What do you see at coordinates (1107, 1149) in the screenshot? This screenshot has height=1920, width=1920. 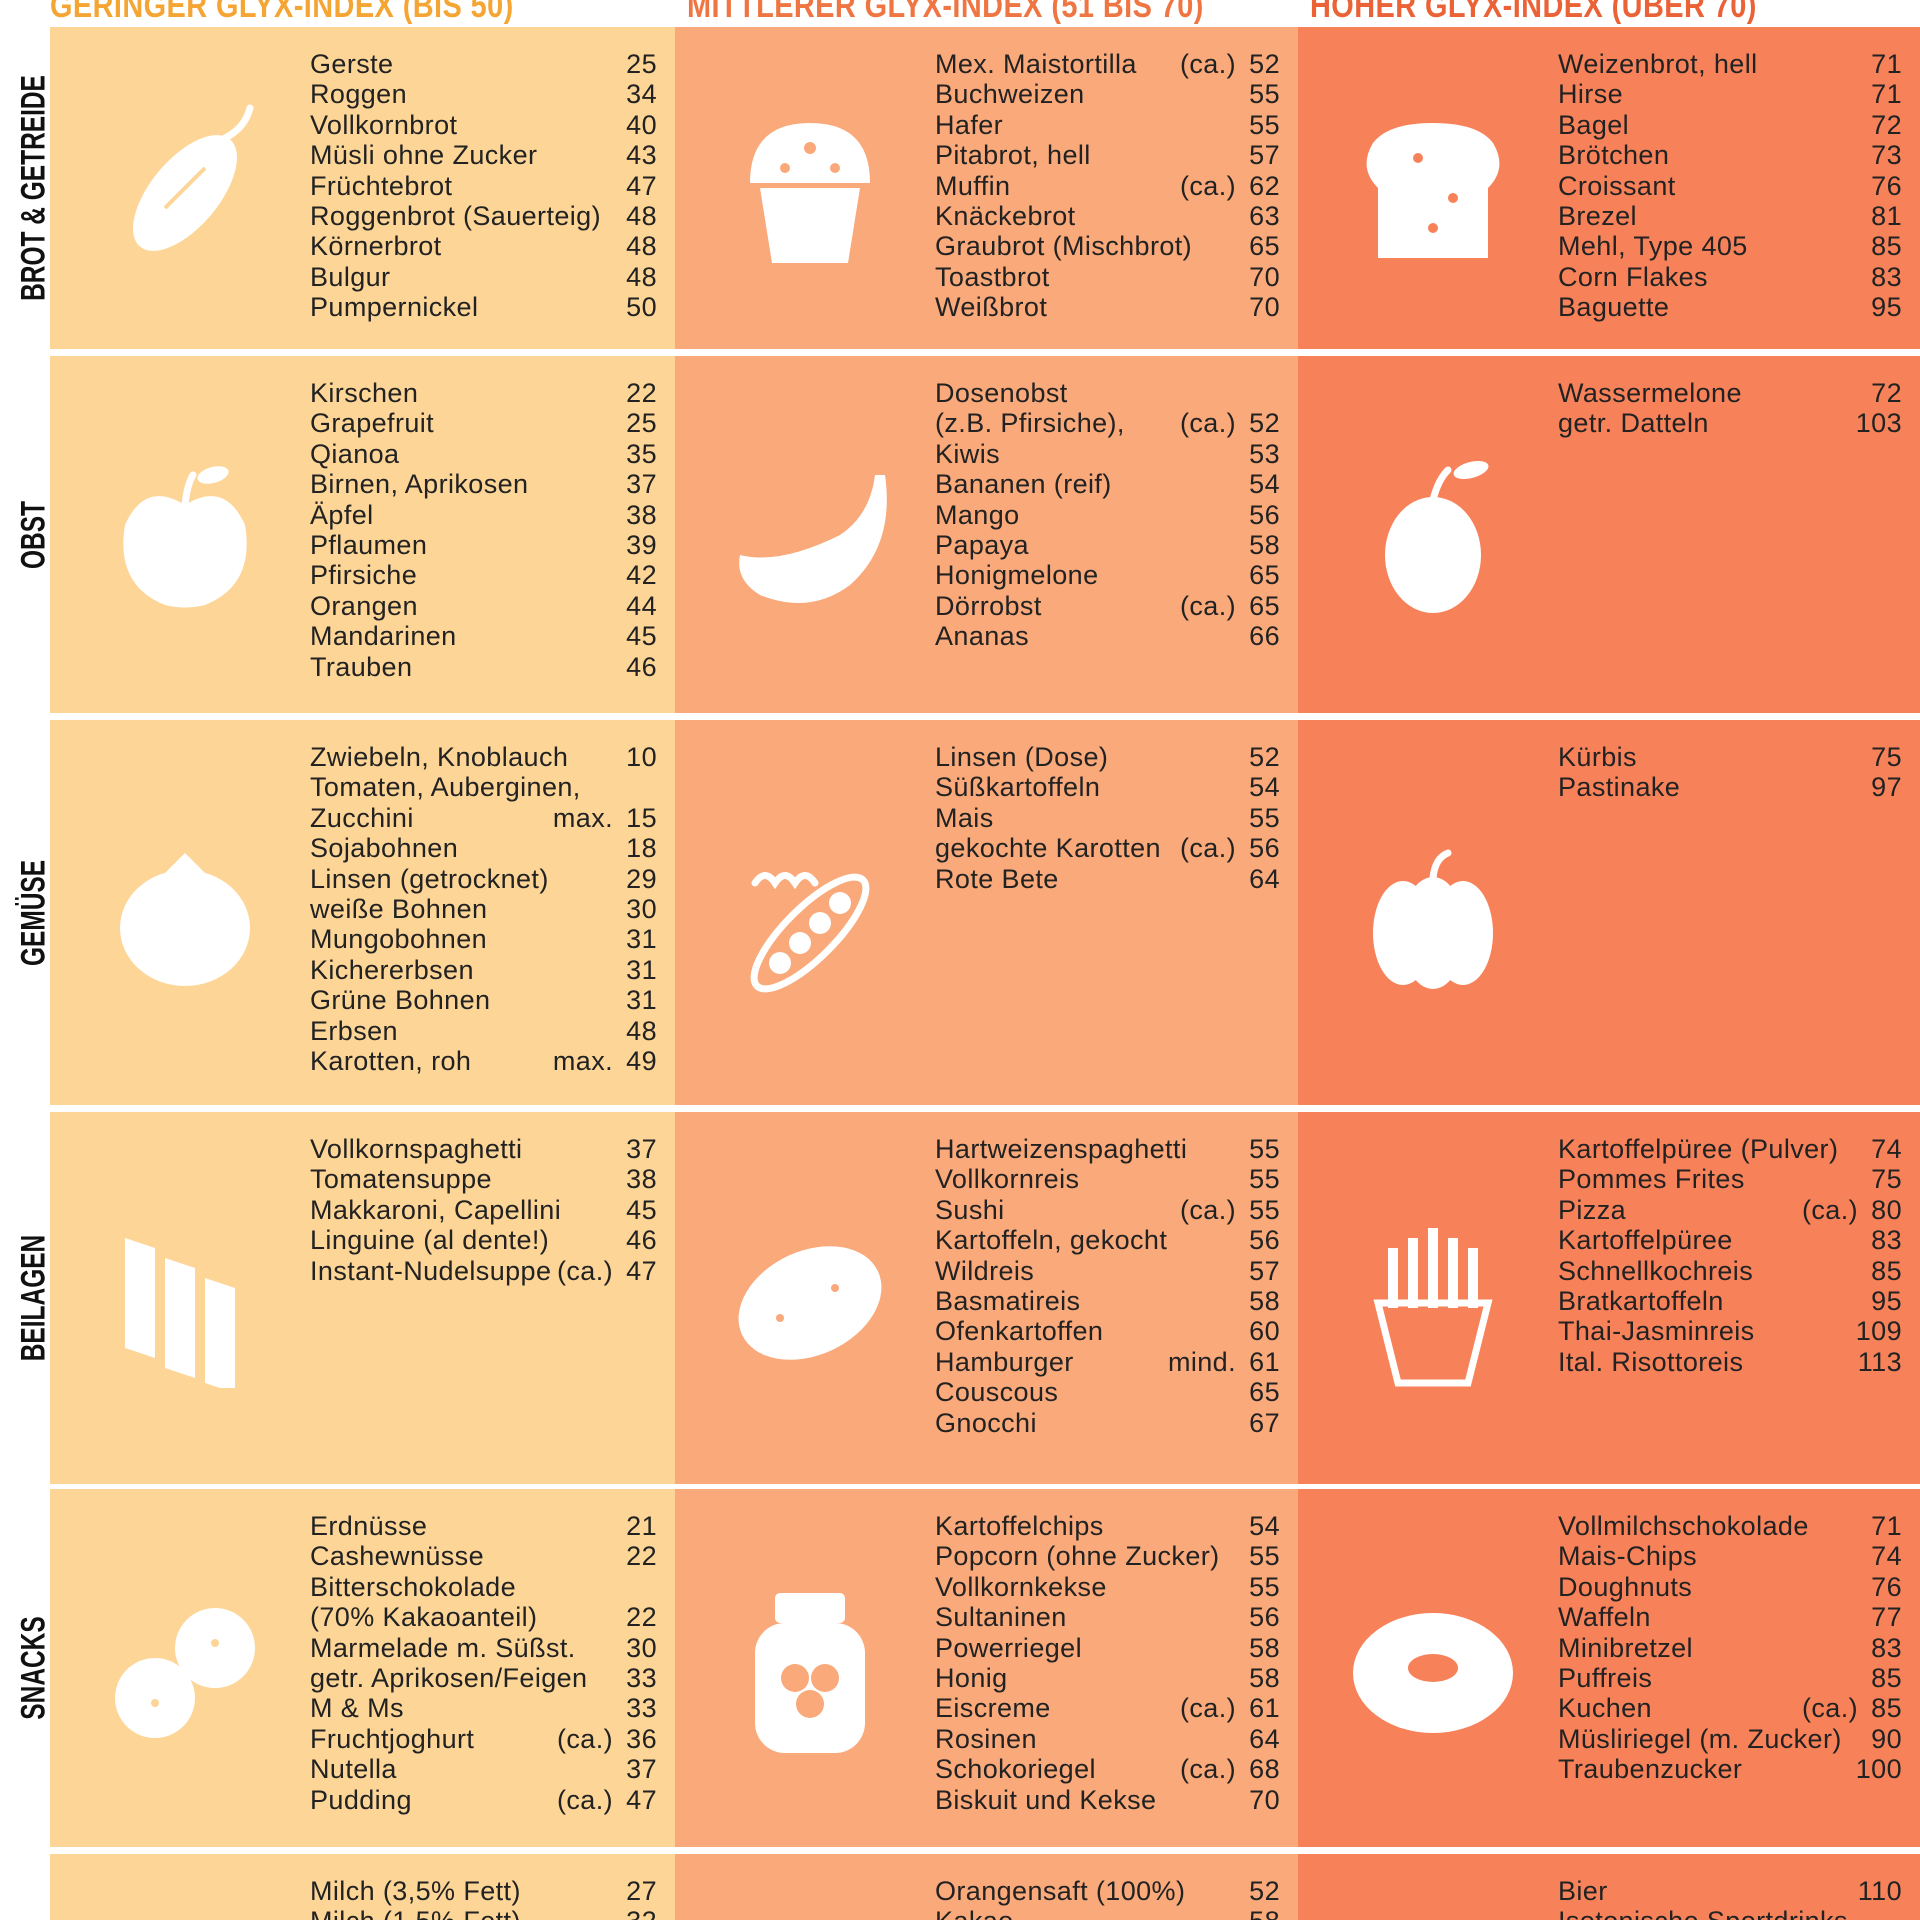 I see `item-row: Hartweizenspaghetti 55` at bounding box center [1107, 1149].